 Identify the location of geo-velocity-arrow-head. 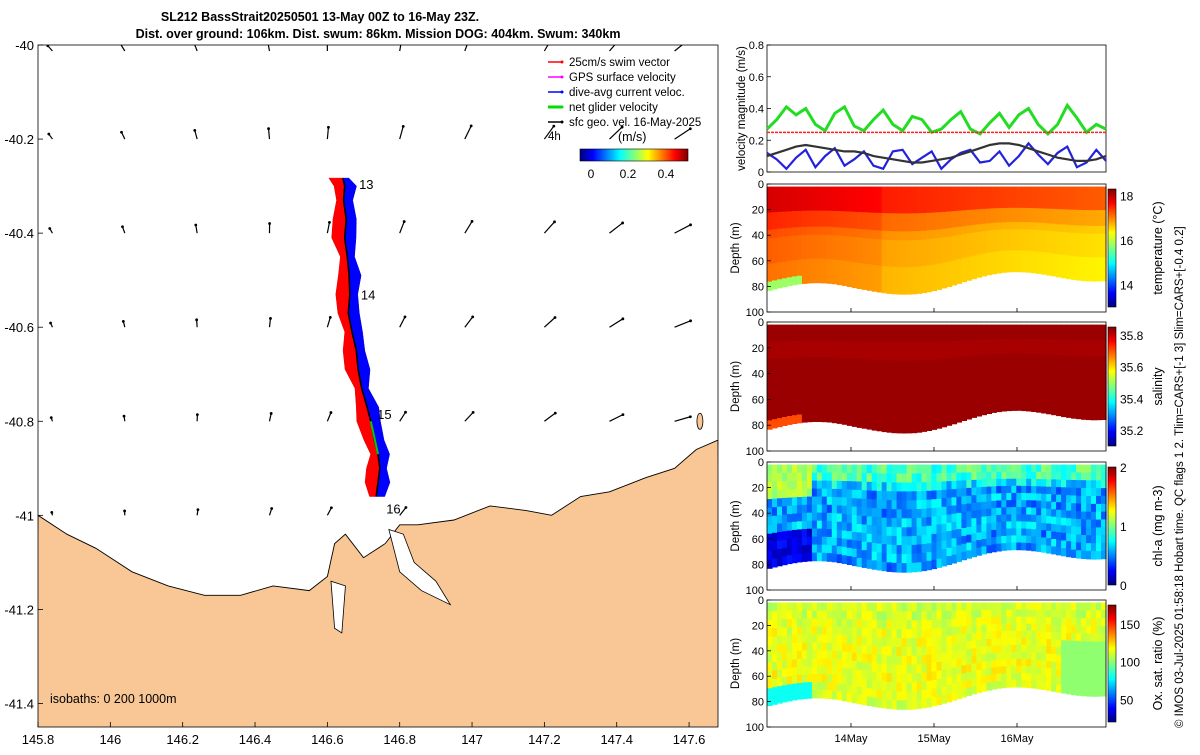
(330, 317).